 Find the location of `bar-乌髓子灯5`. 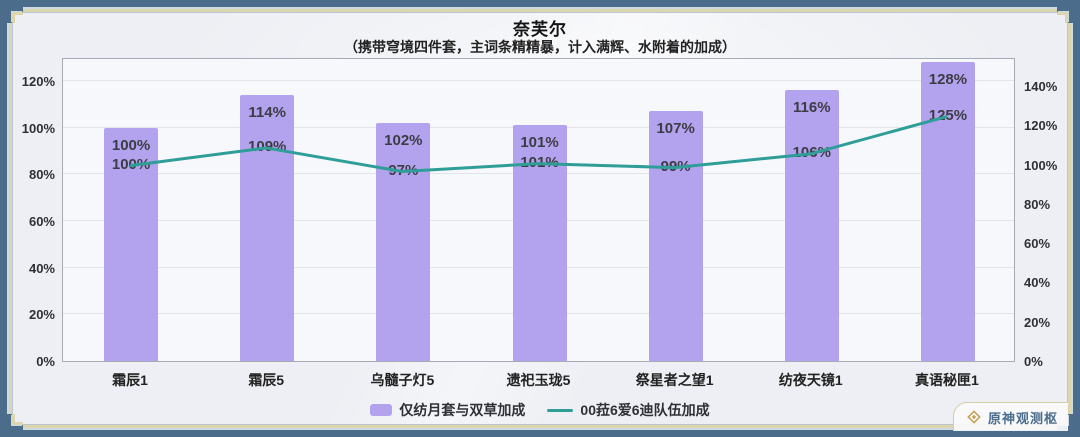

bar-乌髓子灯5 is located at coordinates (403, 242).